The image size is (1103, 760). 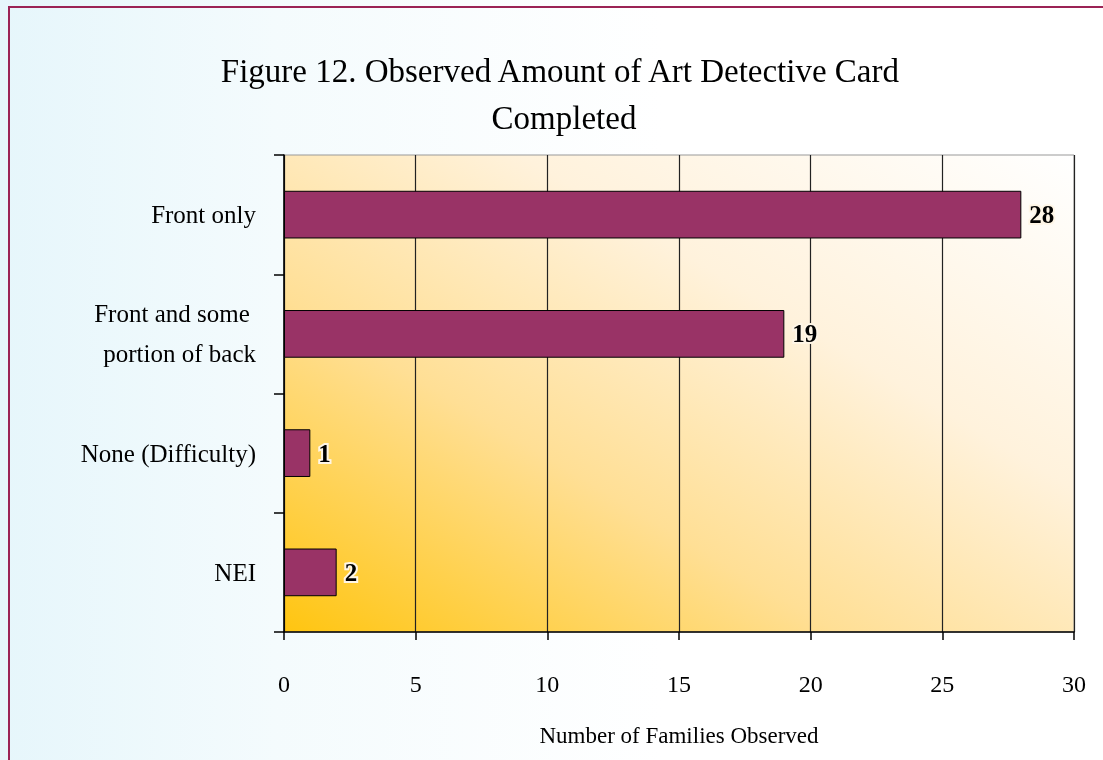 I want to click on x-tick-label: 5, so click(x=415, y=684).